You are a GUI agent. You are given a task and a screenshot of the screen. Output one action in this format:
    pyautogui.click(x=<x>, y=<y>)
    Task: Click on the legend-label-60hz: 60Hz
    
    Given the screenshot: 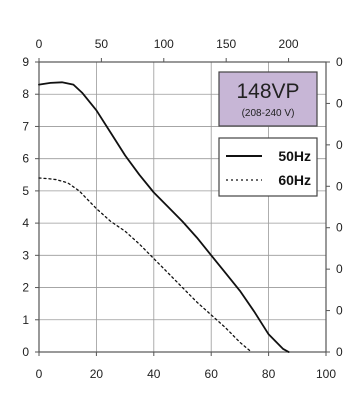 What is the action you would take?
    pyautogui.click(x=294, y=180)
    